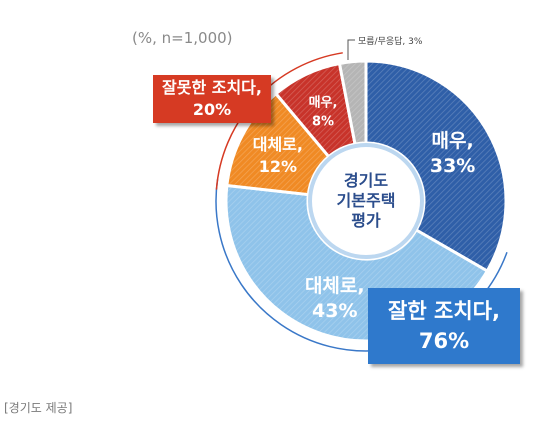 The image size is (544, 430). I want to click on unknown-callout-name: 모름/무응답,, so click(382, 42).